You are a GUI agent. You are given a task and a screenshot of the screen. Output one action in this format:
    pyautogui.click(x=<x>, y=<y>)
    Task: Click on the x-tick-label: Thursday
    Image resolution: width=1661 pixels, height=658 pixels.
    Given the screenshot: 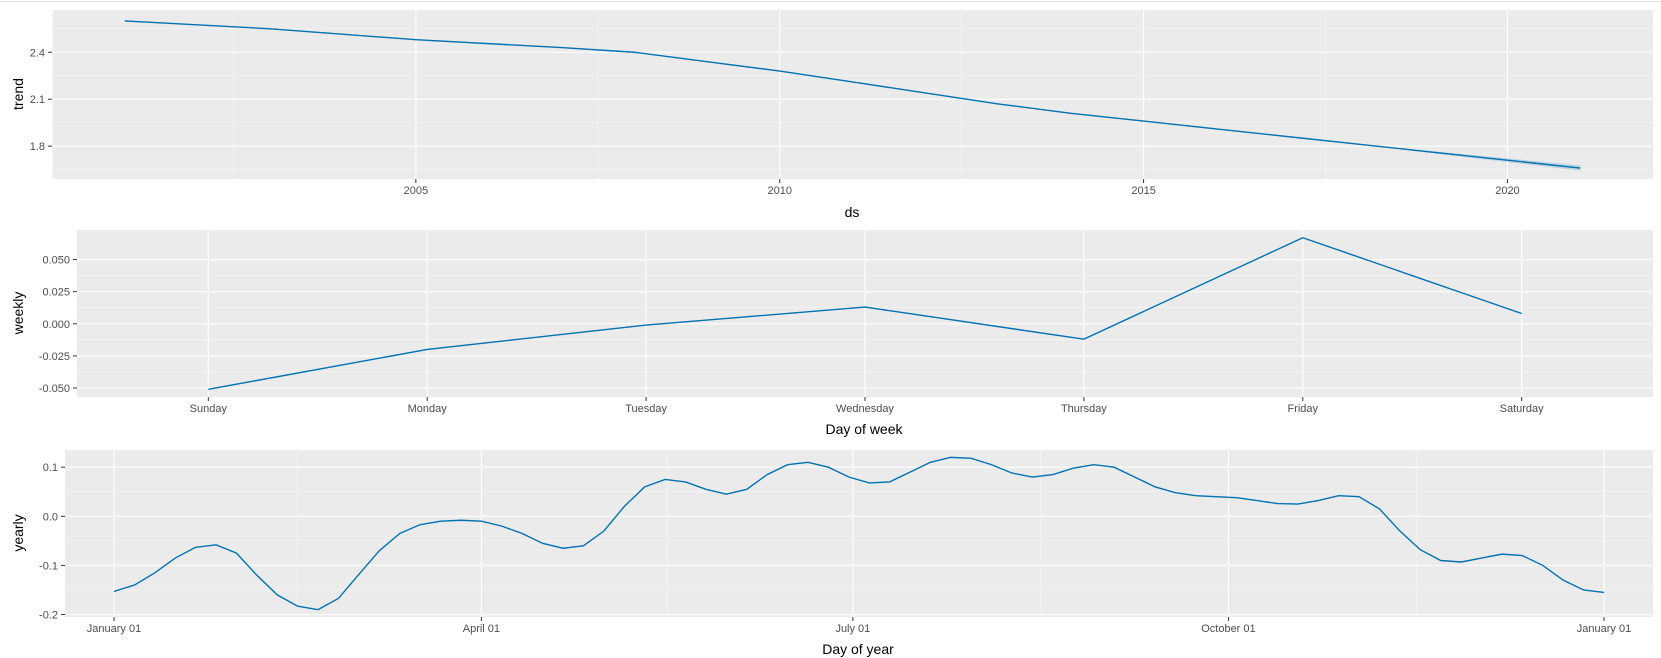 What is the action you would take?
    pyautogui.click(x=1084, y=409)
    